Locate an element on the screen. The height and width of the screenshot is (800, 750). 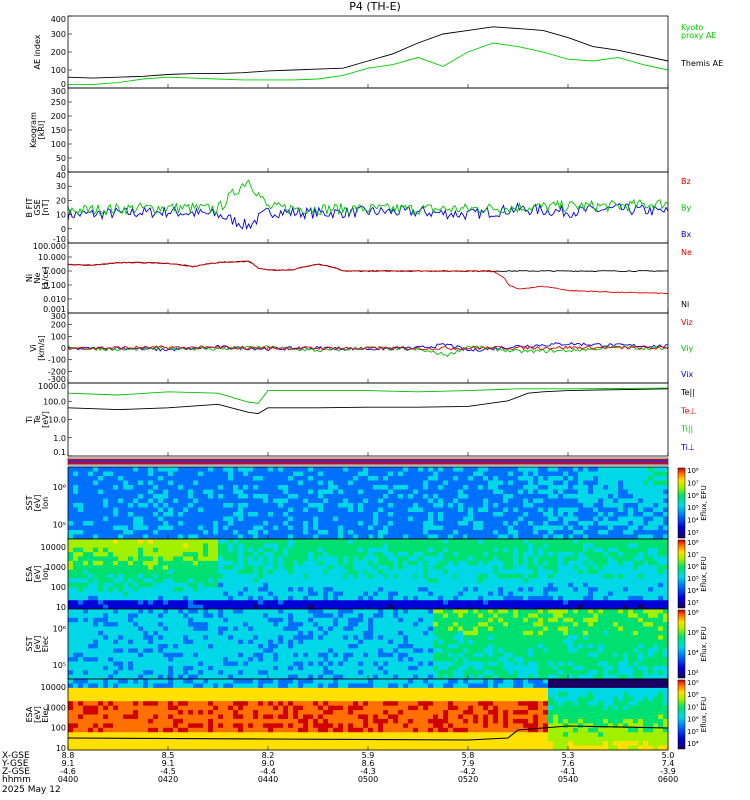
ytick-label: 10⁵ is located at coordinates (59, 525).